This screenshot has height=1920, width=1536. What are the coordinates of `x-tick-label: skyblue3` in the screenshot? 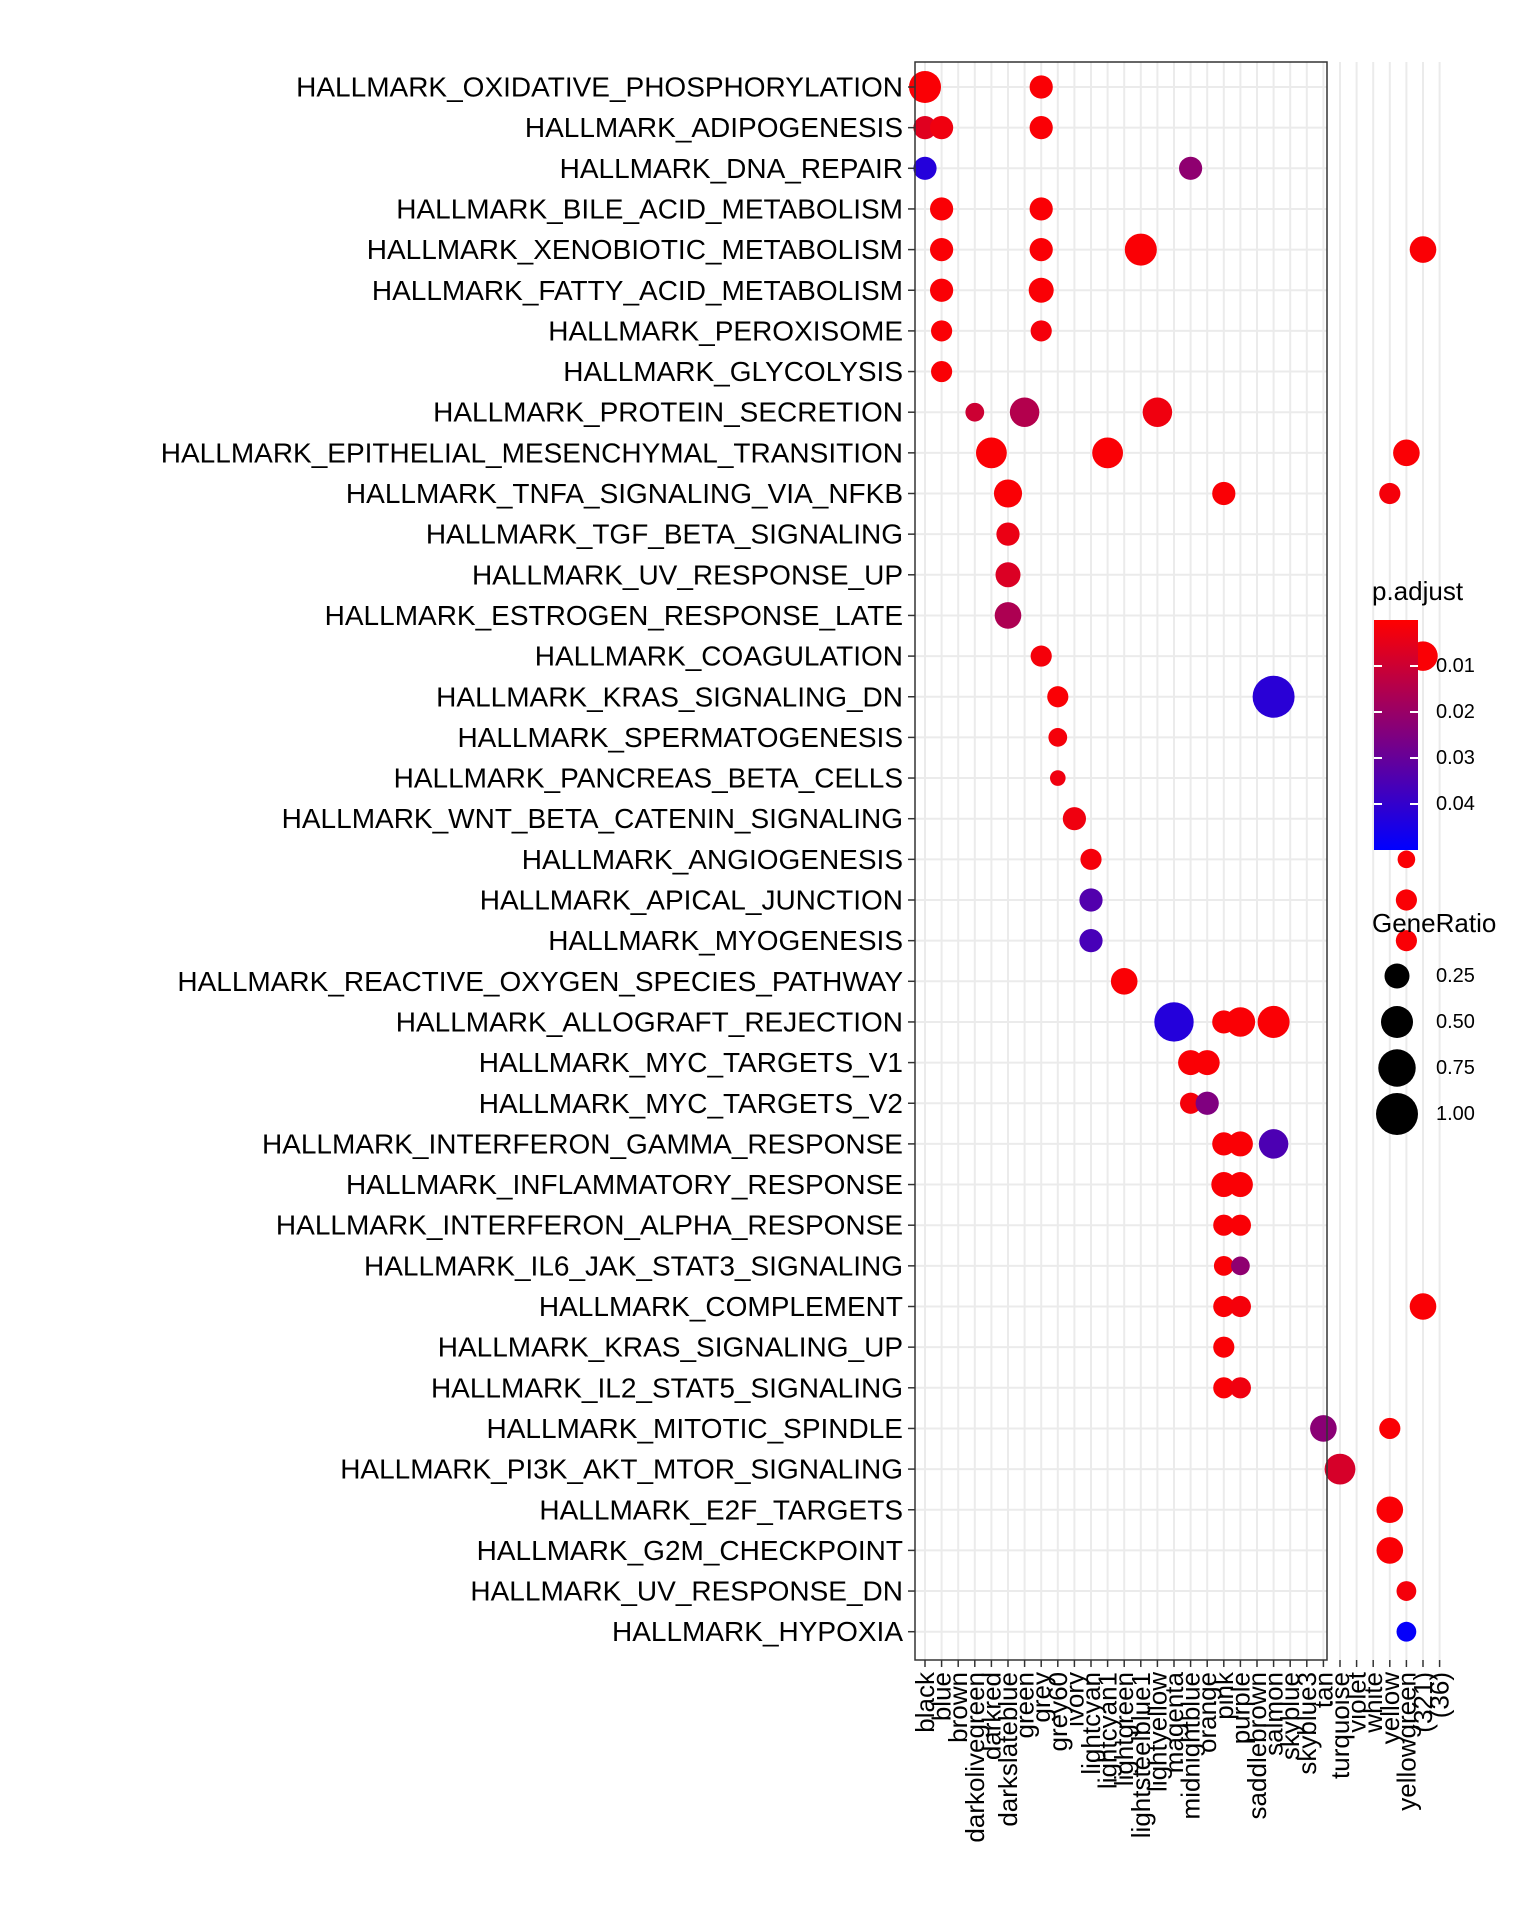 It's located at (1307, 1723).